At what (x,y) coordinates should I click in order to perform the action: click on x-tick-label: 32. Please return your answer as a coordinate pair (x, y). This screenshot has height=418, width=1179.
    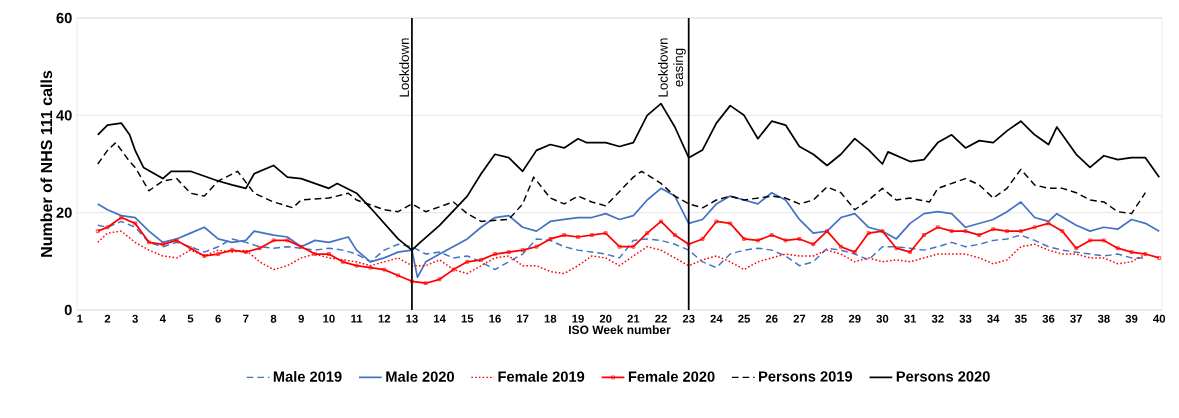
    Looking at the image, I should click on (937, 318).